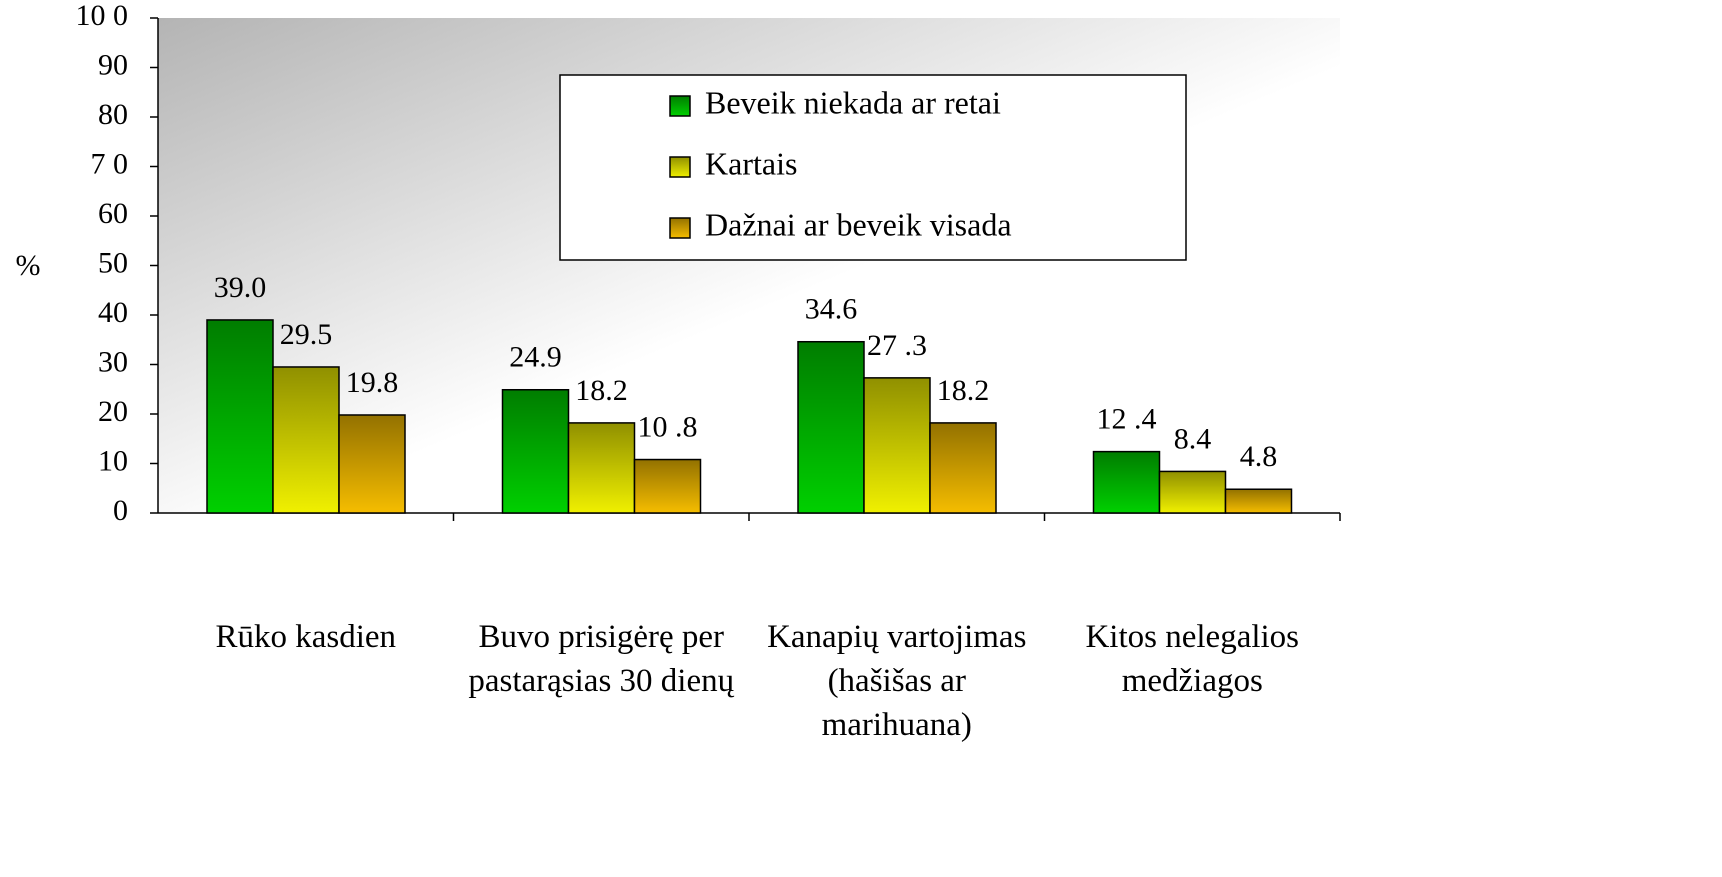 This screenshot has width=1722, height=877. Describe the element at coordinates (28, 265) in the screenshot. I see `y-axis-label: %` at that location.